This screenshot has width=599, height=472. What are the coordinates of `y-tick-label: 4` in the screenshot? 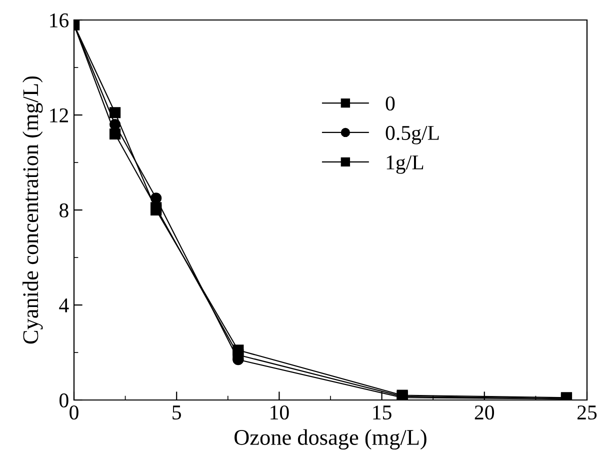 It's located at (64, 305).